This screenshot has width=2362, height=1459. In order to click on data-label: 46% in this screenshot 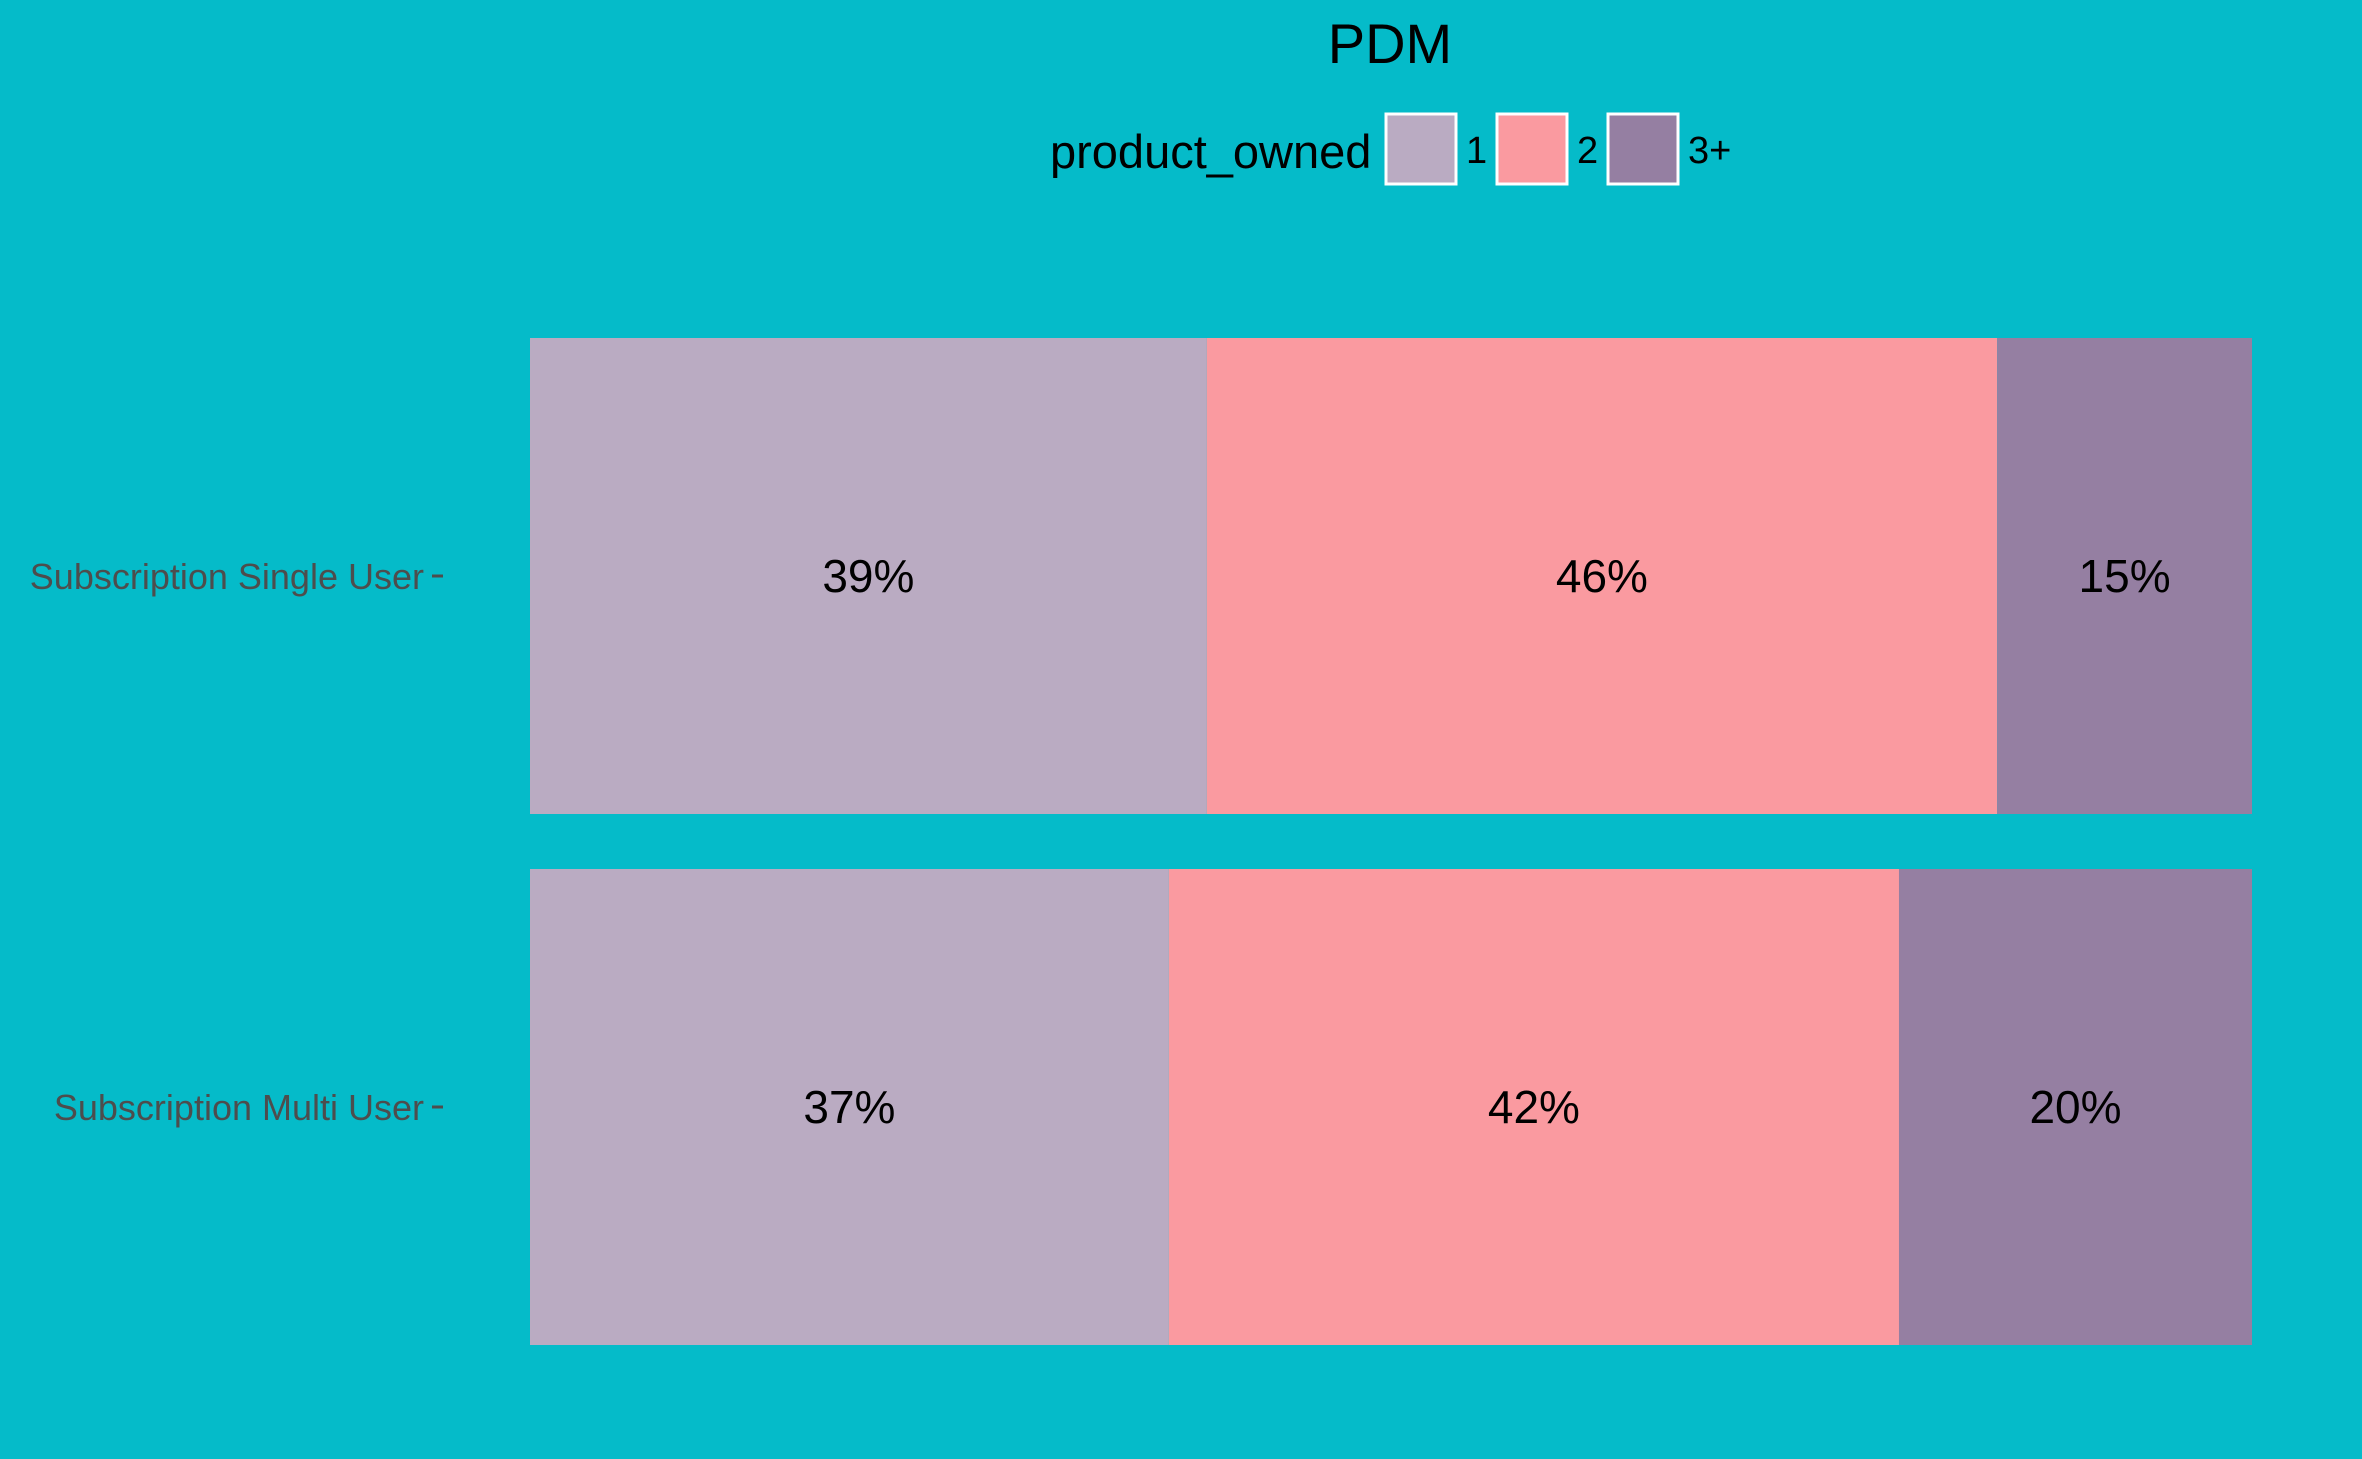, I will do `click(1602, 576)`.